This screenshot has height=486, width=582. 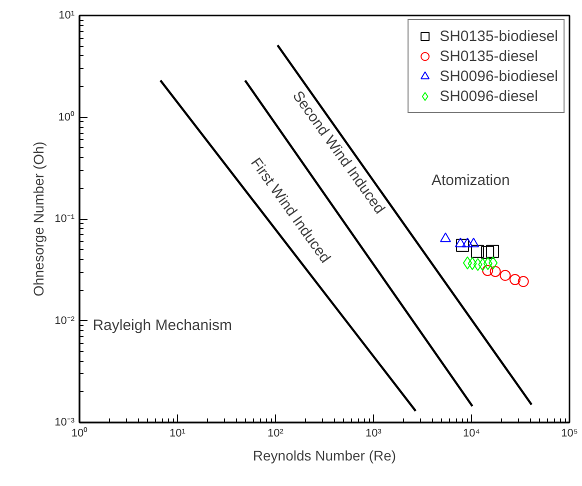 I want to click on legend-label: SH0096-biodiesel, so click(x=499, y=76).